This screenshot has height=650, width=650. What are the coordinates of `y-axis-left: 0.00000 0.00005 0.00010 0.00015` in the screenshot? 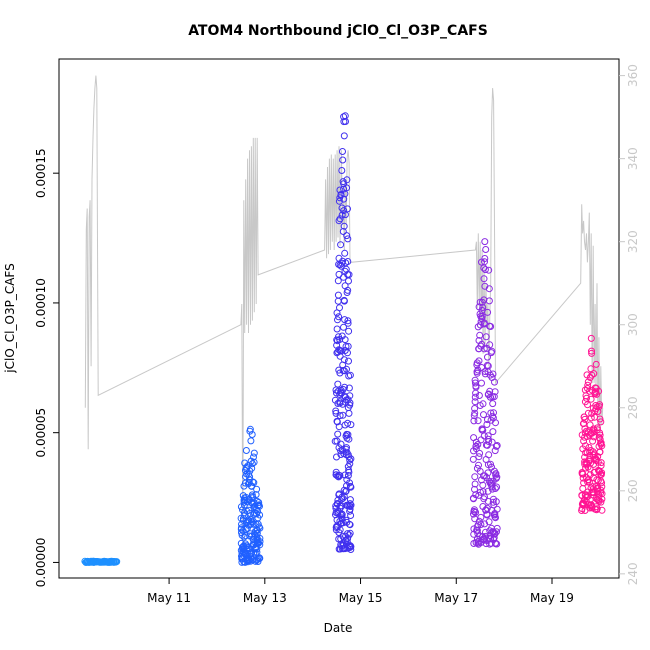 It's located at (46, 367).